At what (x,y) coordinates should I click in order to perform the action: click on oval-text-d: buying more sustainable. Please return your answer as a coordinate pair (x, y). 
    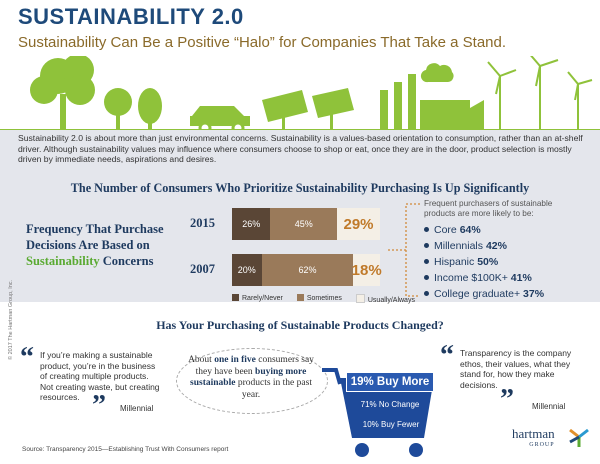
    Looking at the image, I should click on (248, 377).